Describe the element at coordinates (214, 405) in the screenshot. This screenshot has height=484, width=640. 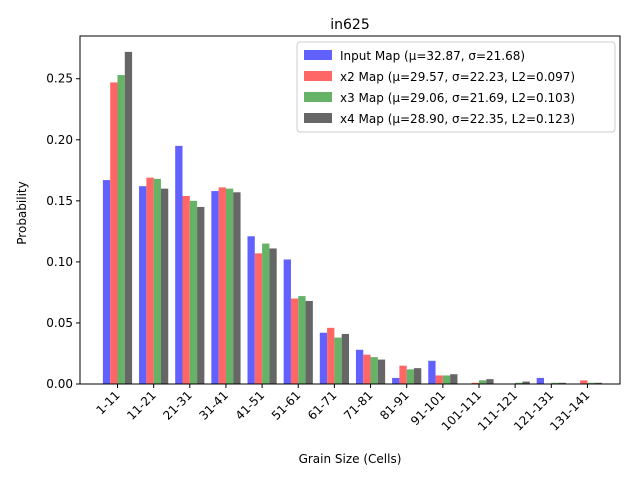
I see `x-tick-label: 31-41` at that location.